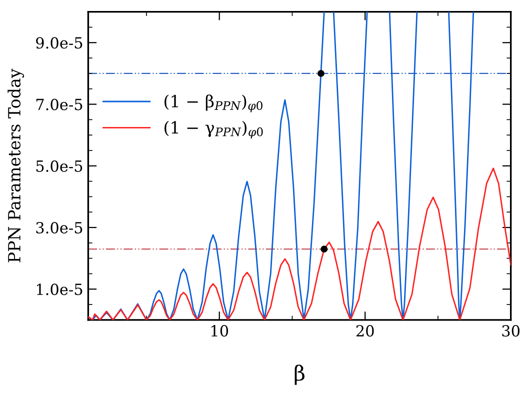  I want to click on y-tick-label: 9.0e-5, so click(59, 43).